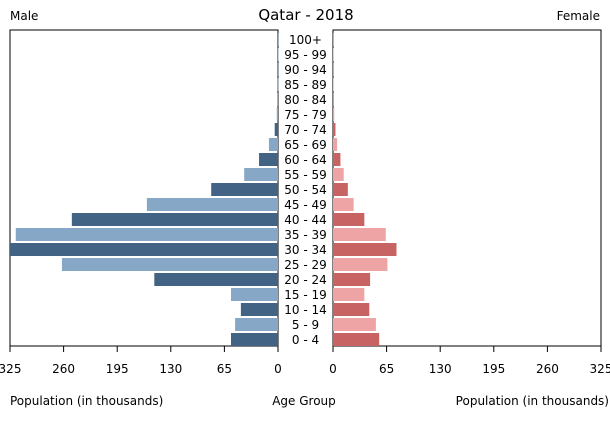 This screenshot has height=425, width=610. I want to click on male-x-tick-label: 195, so click(117, 369).